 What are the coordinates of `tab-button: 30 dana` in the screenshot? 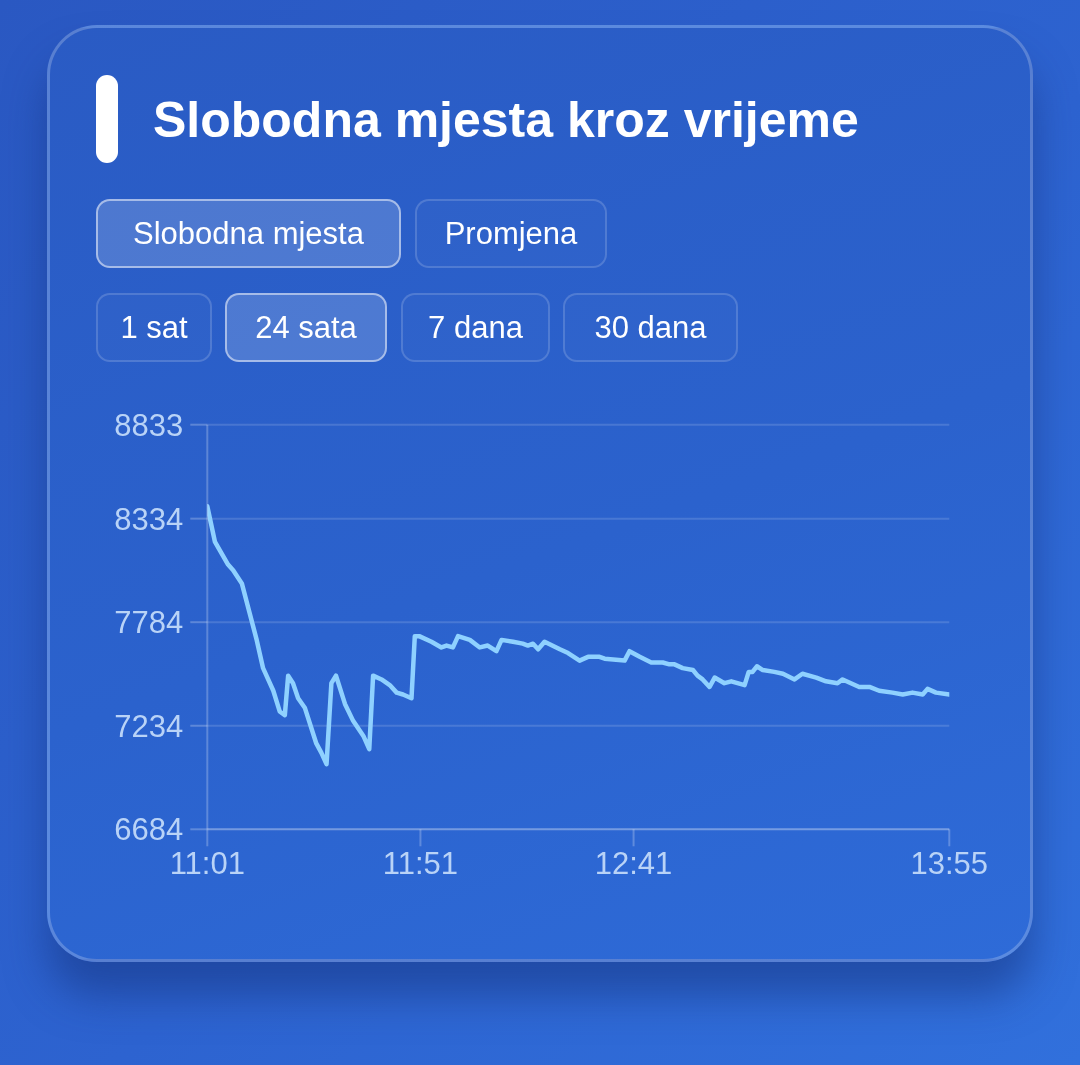 It's located at (650, 327).